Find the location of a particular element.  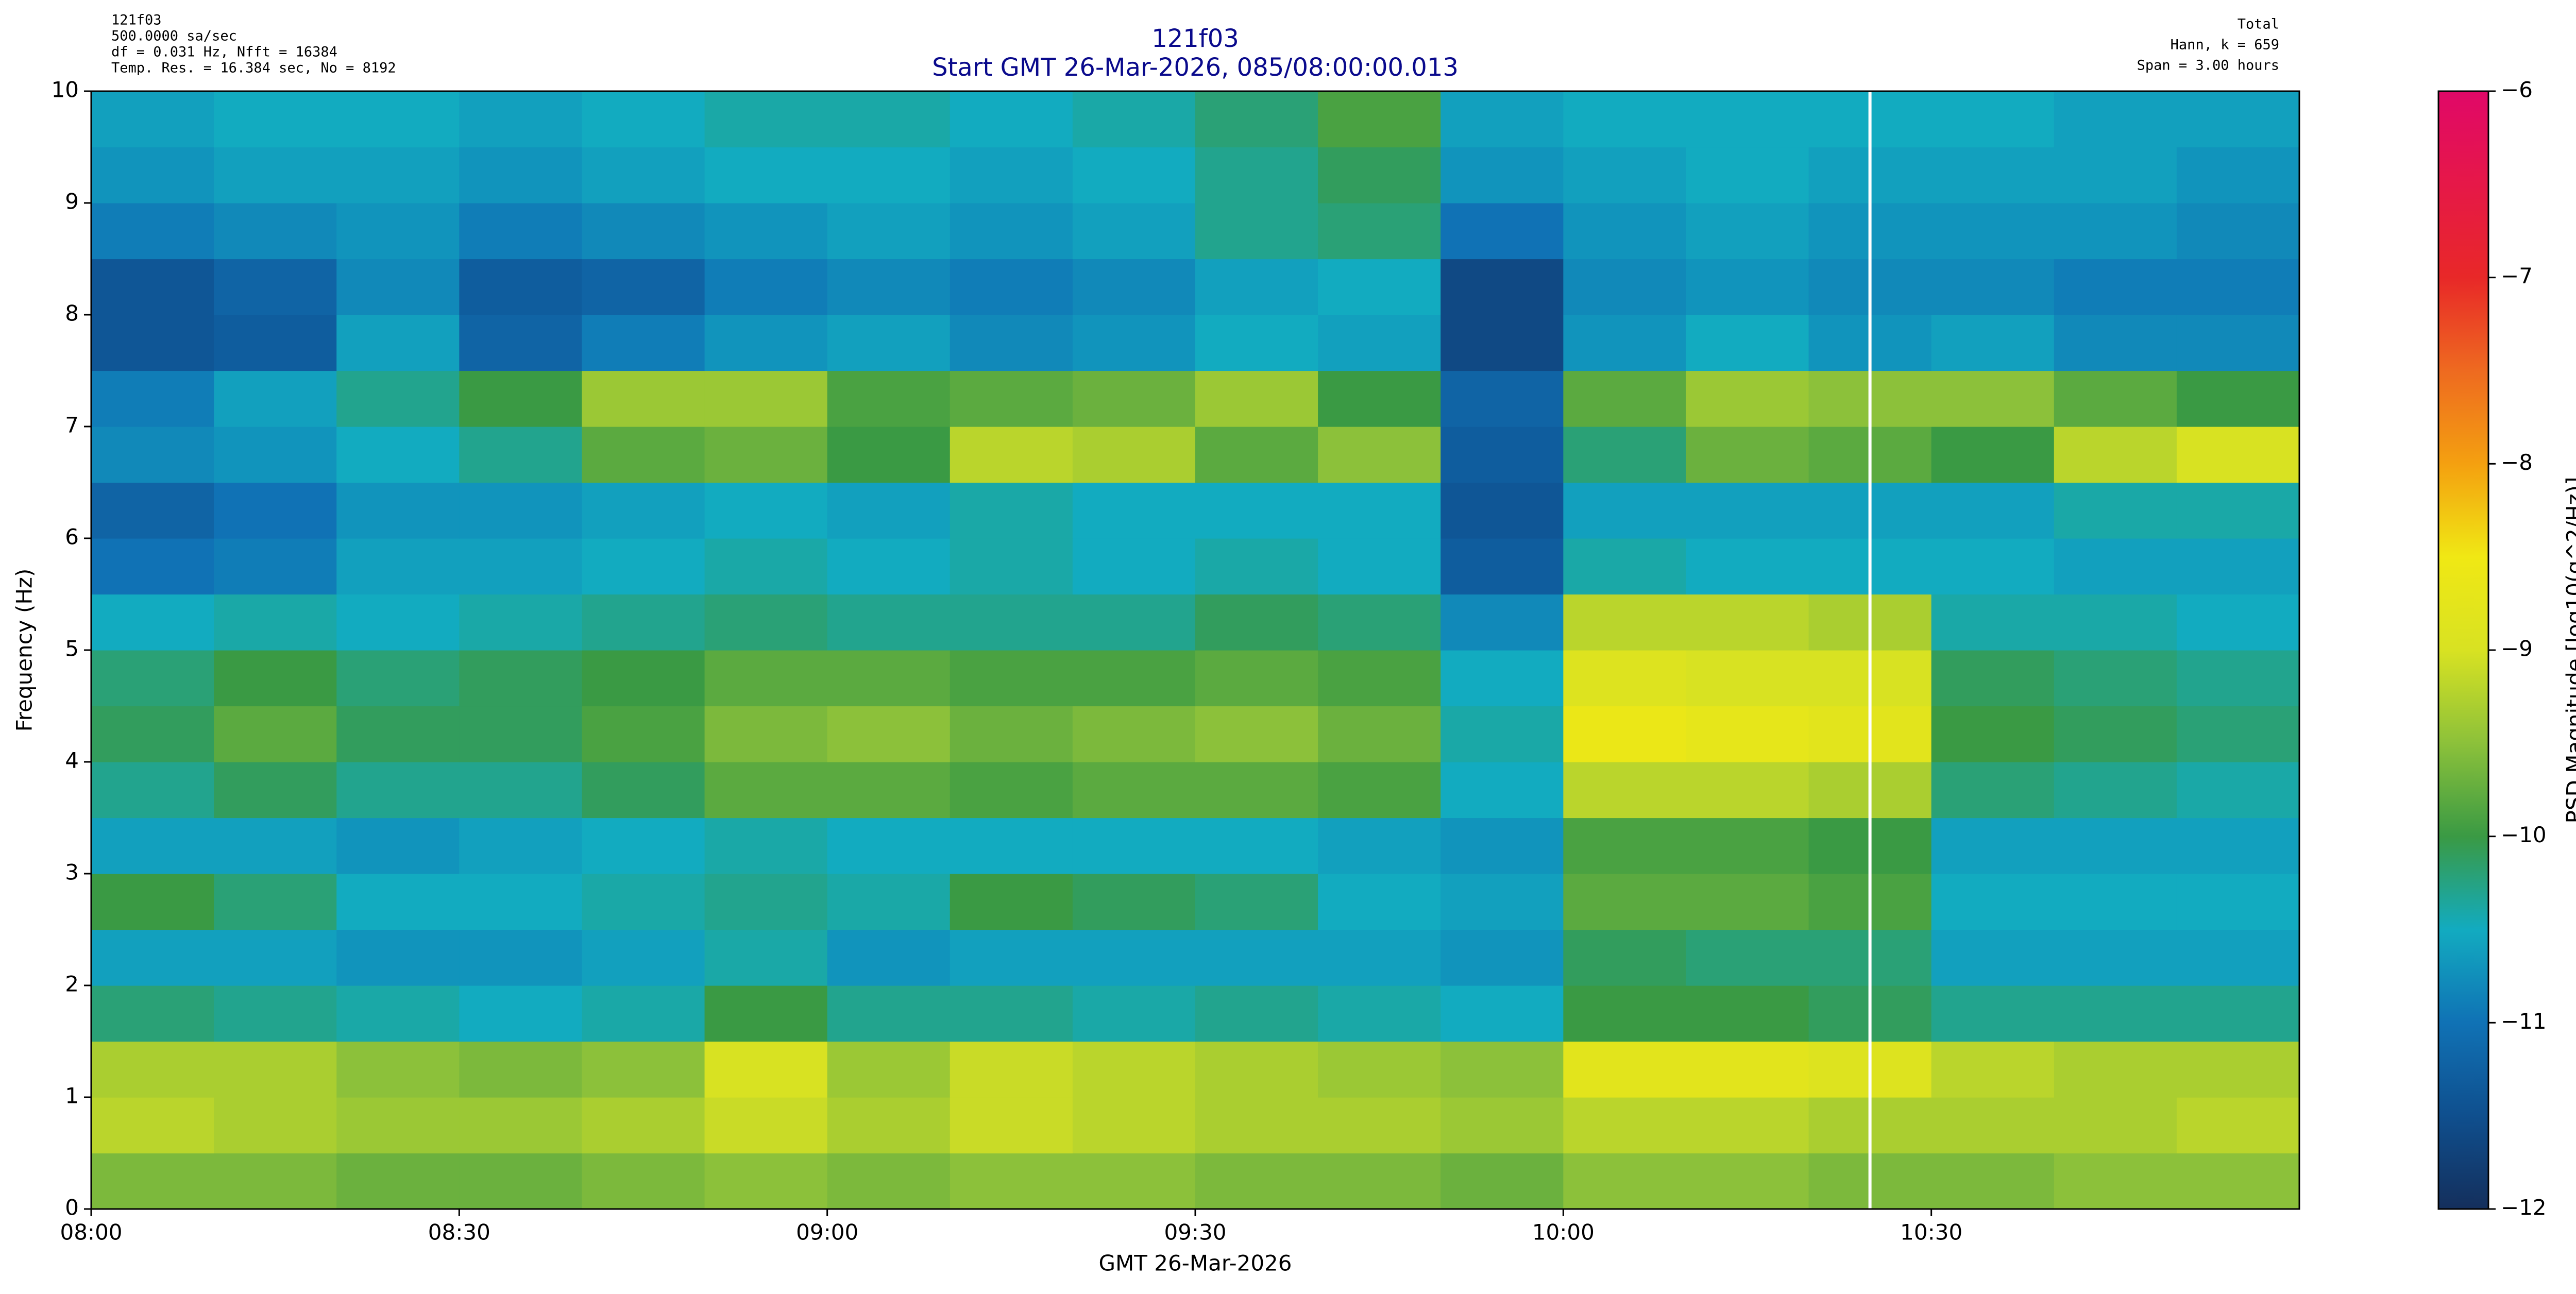

info-right: Hann, k = 659 is located at coordinates (2225, 45).